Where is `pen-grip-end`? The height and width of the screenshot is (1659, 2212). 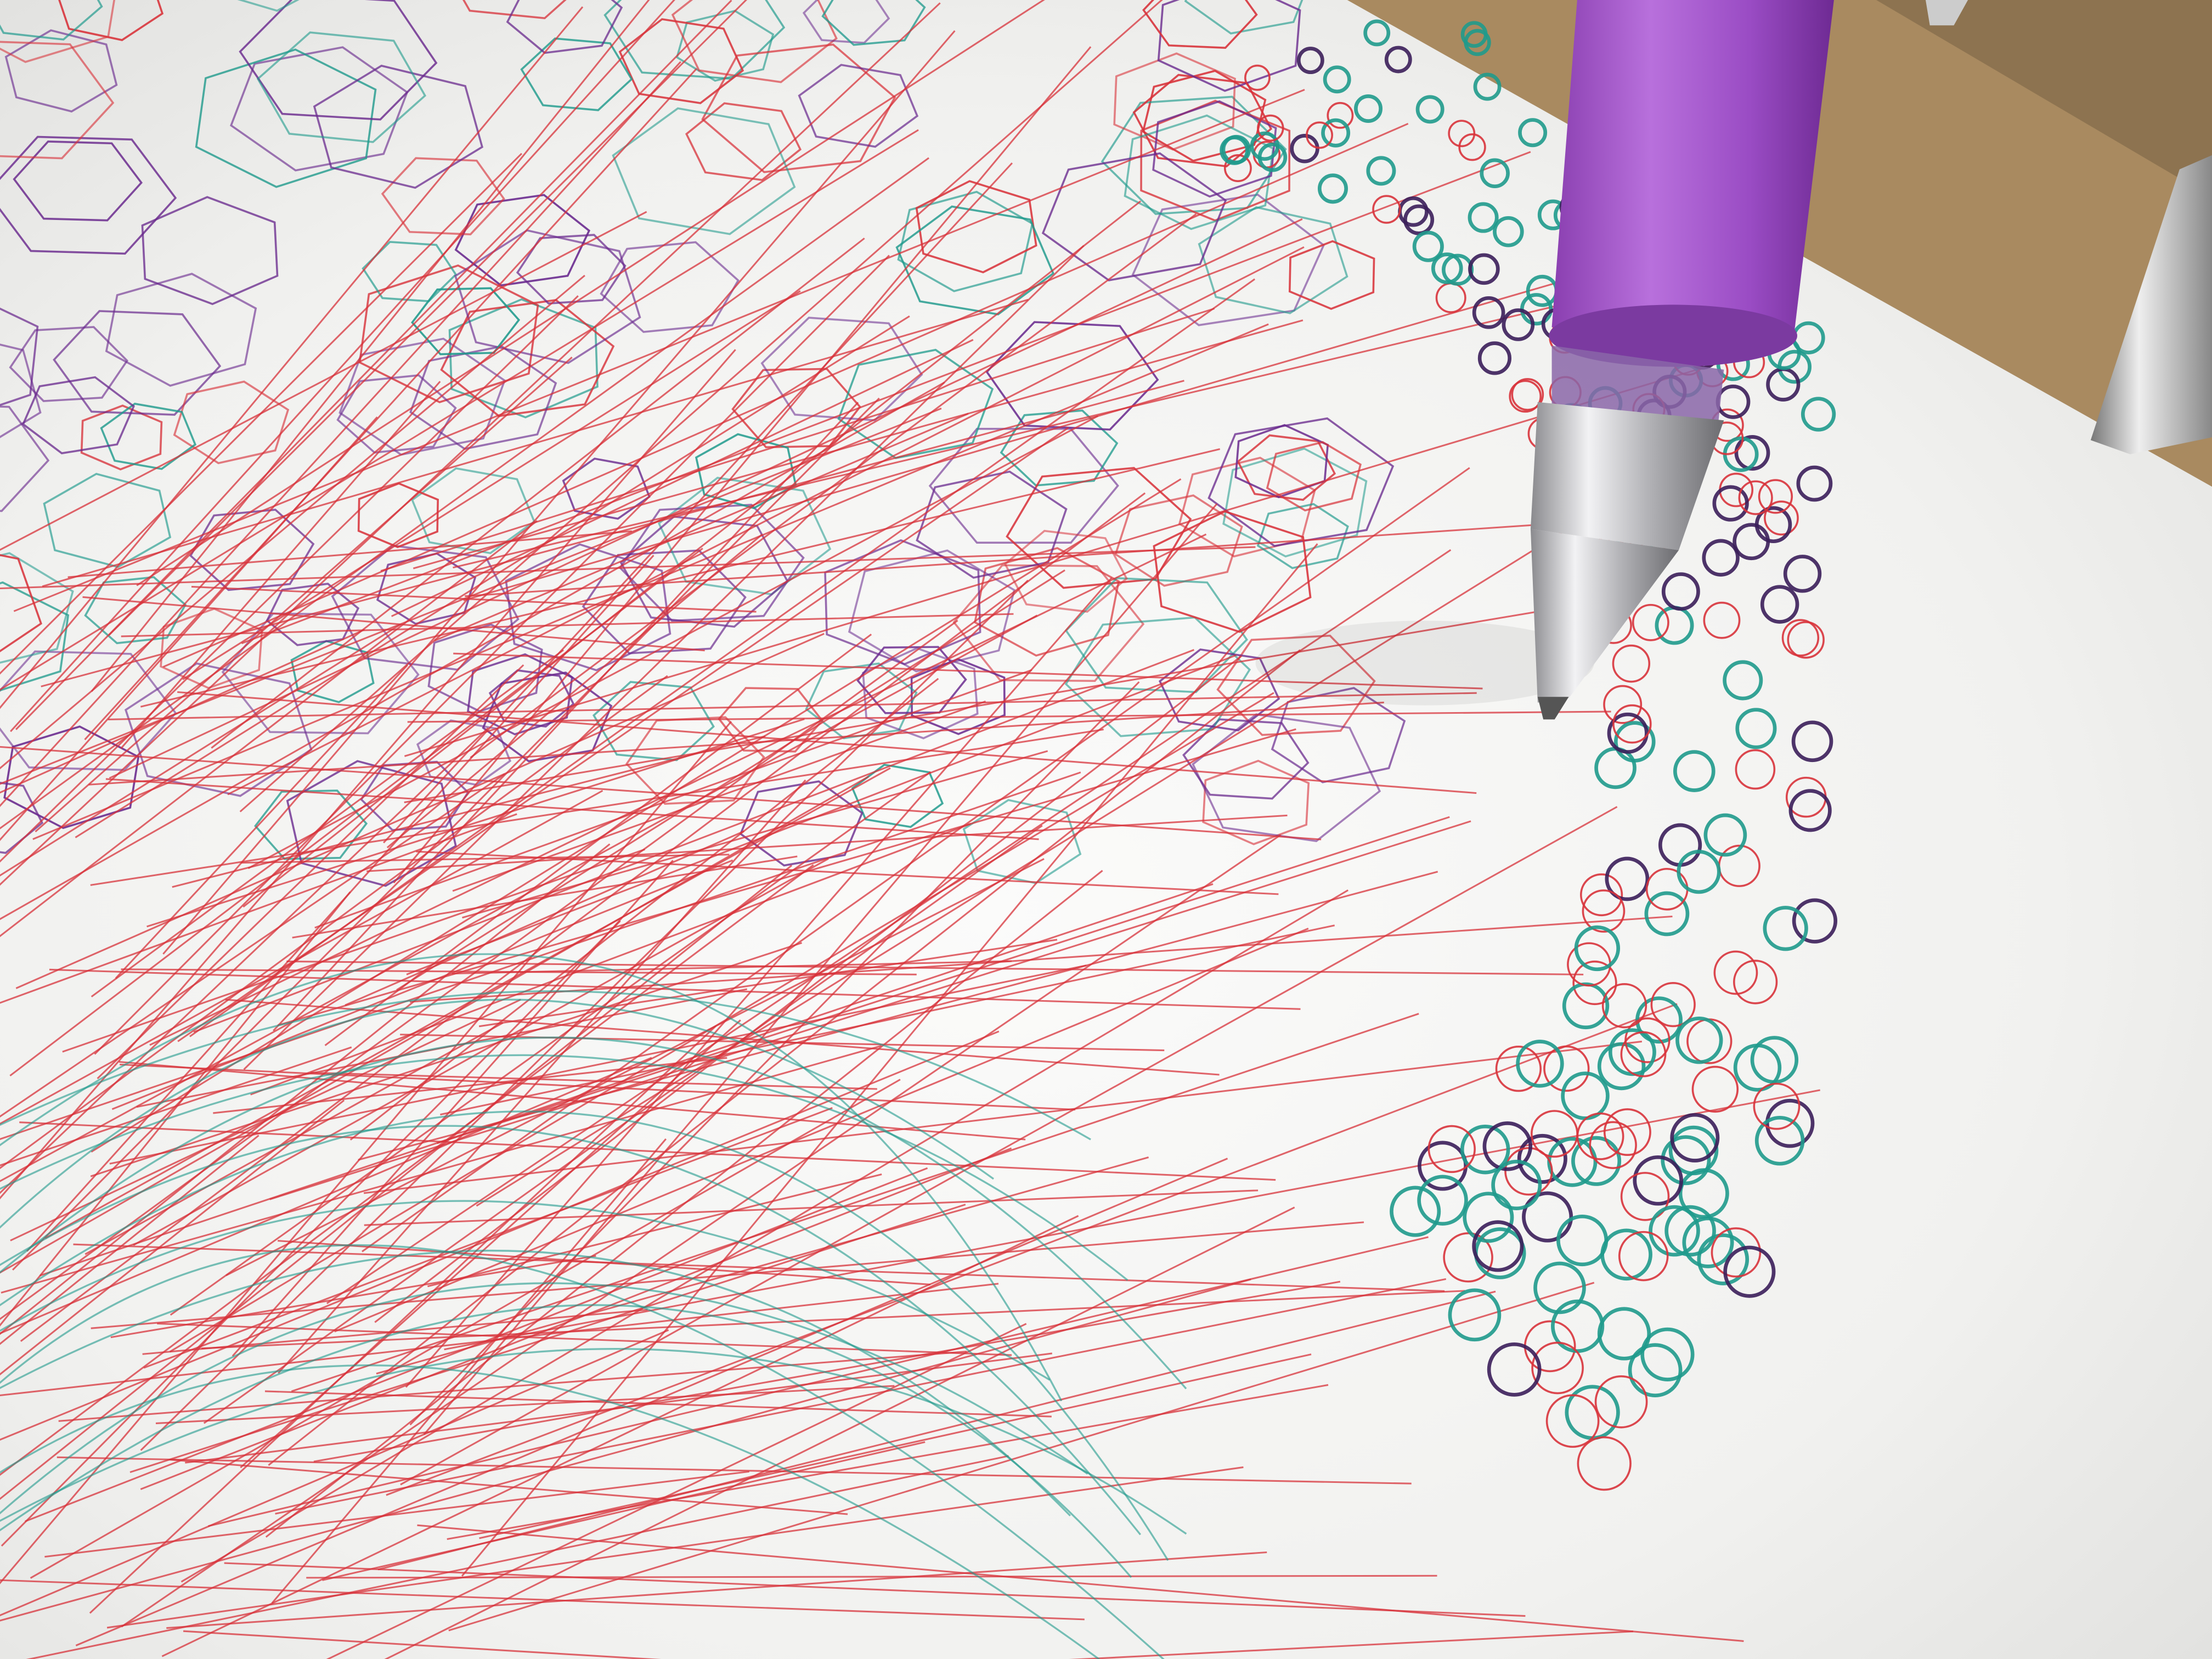 pen-grip-end is located at coordinates (1673, 336).